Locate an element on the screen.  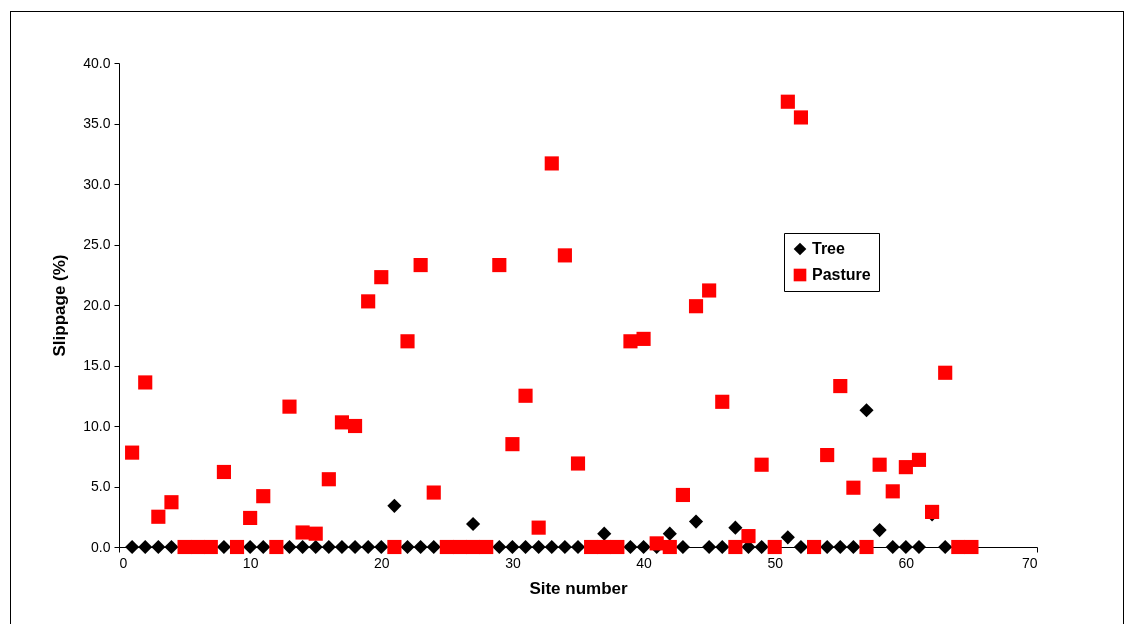
y-tick-label: 40.0 is located at coordinates (97, 62).